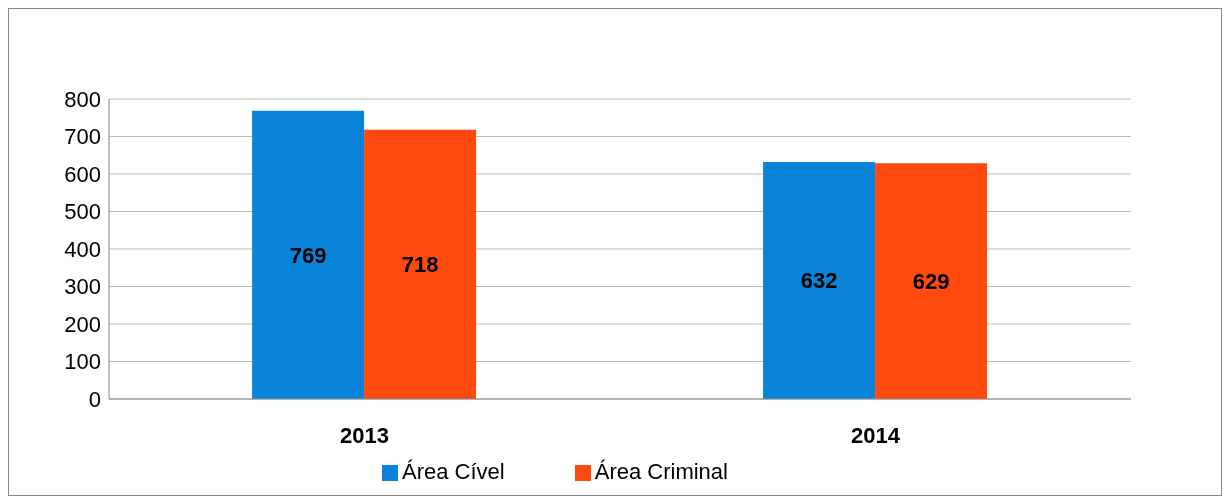  Describe the element at coordinates (308, 255) in the screenshot. I see `data-label: 769` at that location.